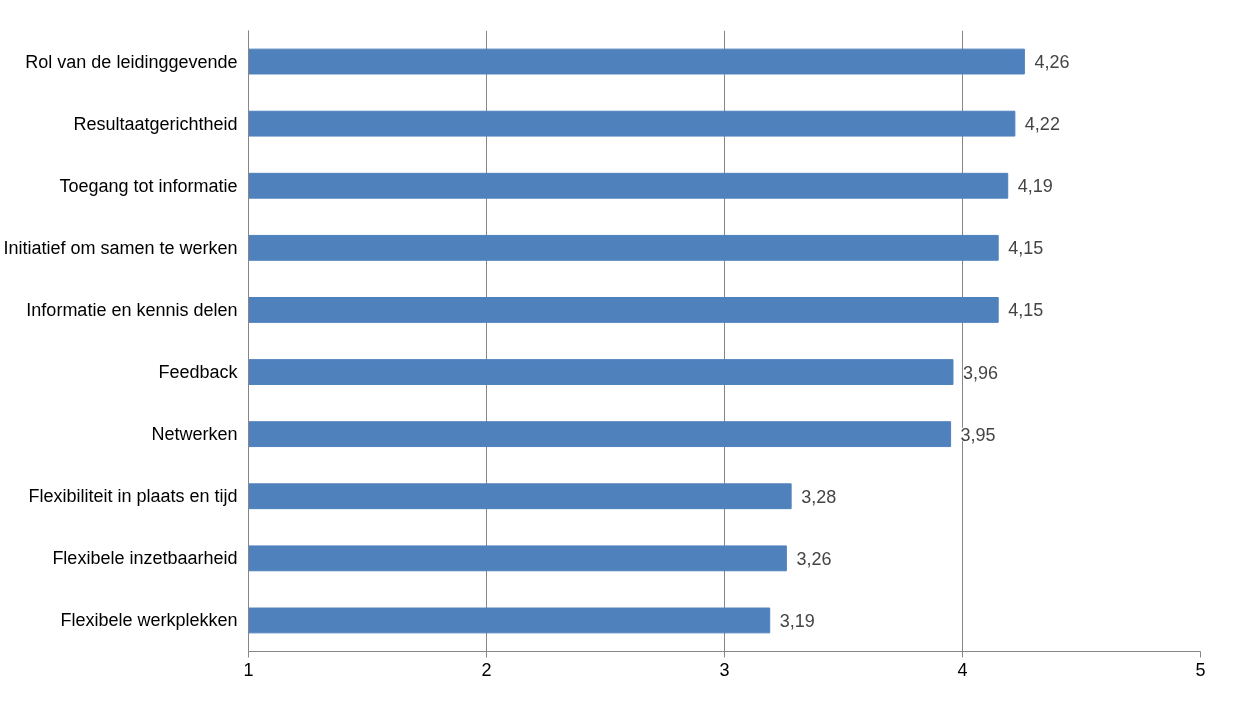 This screenshot has width=1236, height=702. I want to click on data-label: 3,26, so click(814, 558).